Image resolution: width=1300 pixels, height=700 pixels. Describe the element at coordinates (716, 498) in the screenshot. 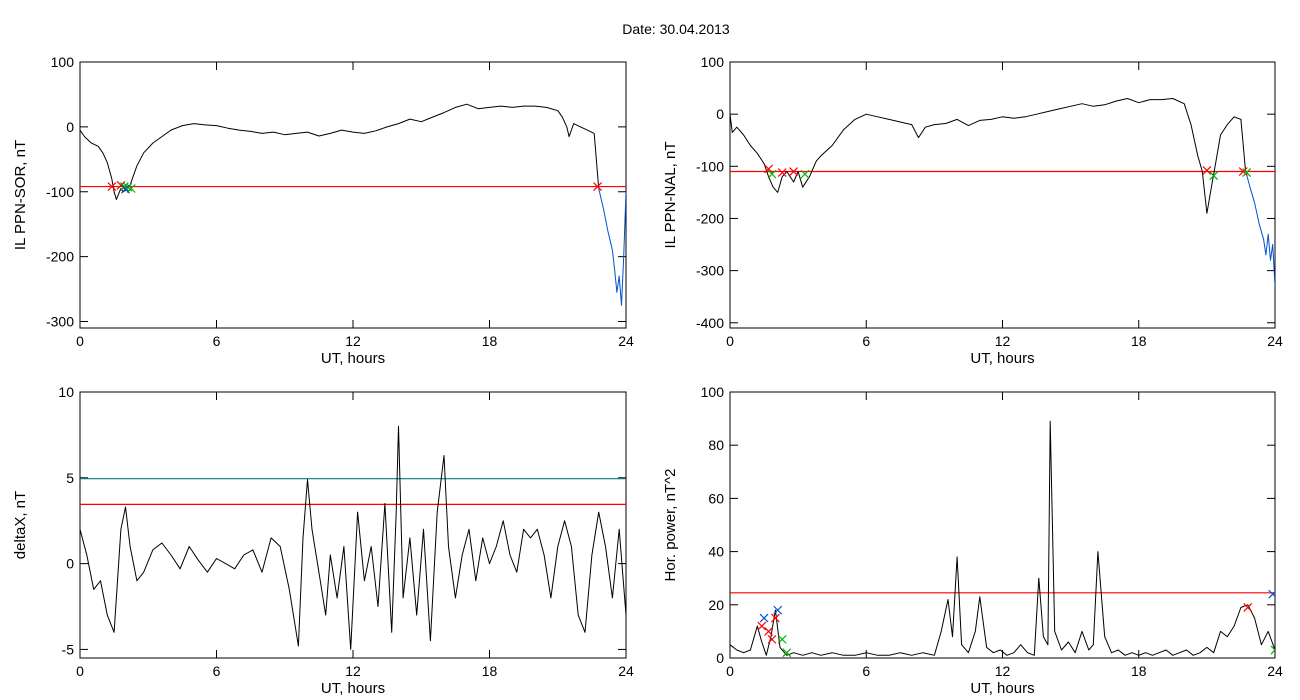

I see `y-tick-label: 60` at that location.